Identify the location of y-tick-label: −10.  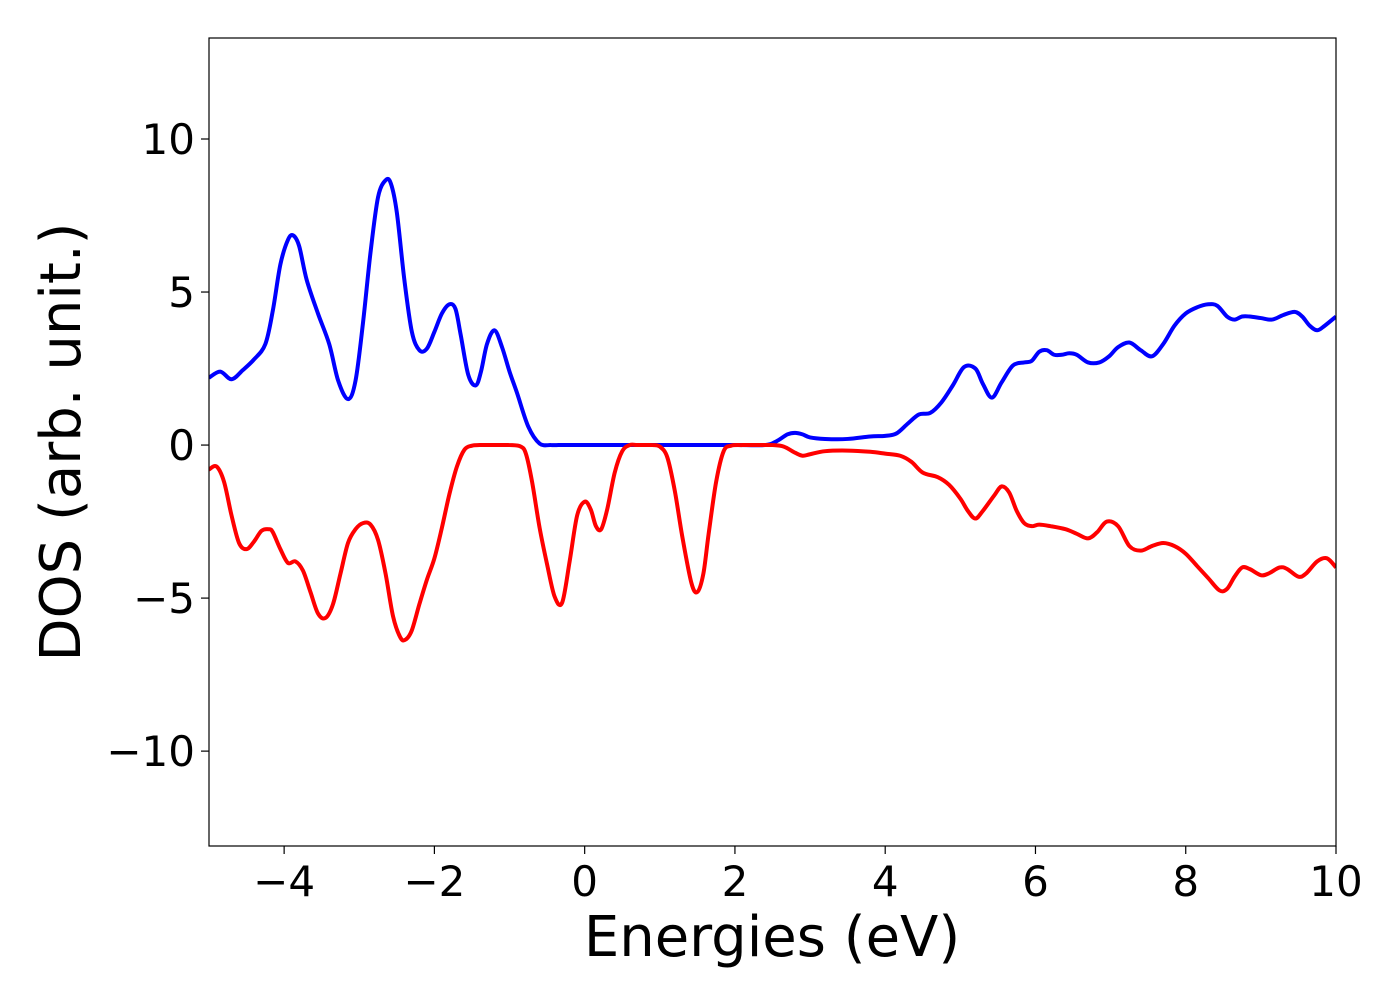
(150, 751).